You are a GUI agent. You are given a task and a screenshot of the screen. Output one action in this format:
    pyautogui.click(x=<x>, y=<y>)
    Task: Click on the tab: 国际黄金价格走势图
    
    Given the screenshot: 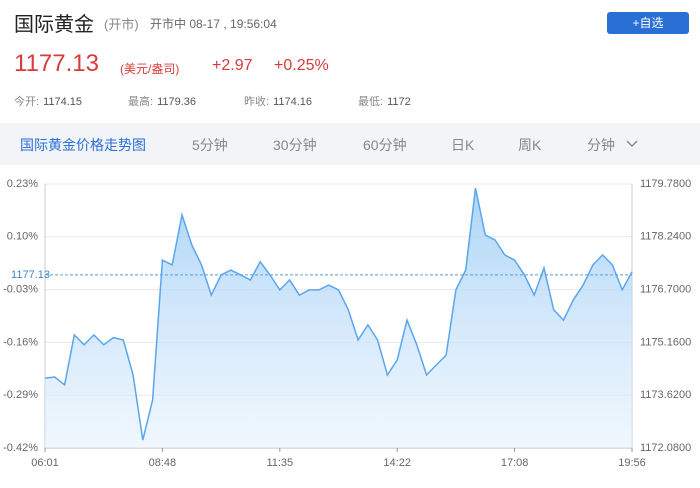 What is the action you would take?
    pyautogui.click(x=83, y=145)
    